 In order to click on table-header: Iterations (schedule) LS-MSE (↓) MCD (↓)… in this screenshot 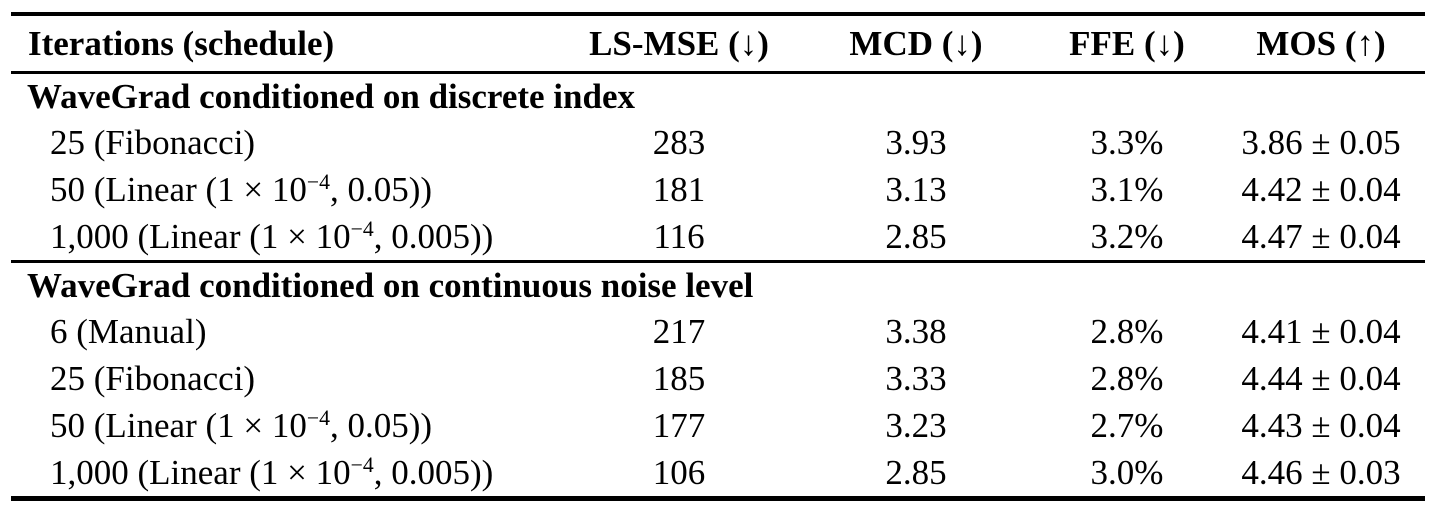, I will do `click(718, 44)`.